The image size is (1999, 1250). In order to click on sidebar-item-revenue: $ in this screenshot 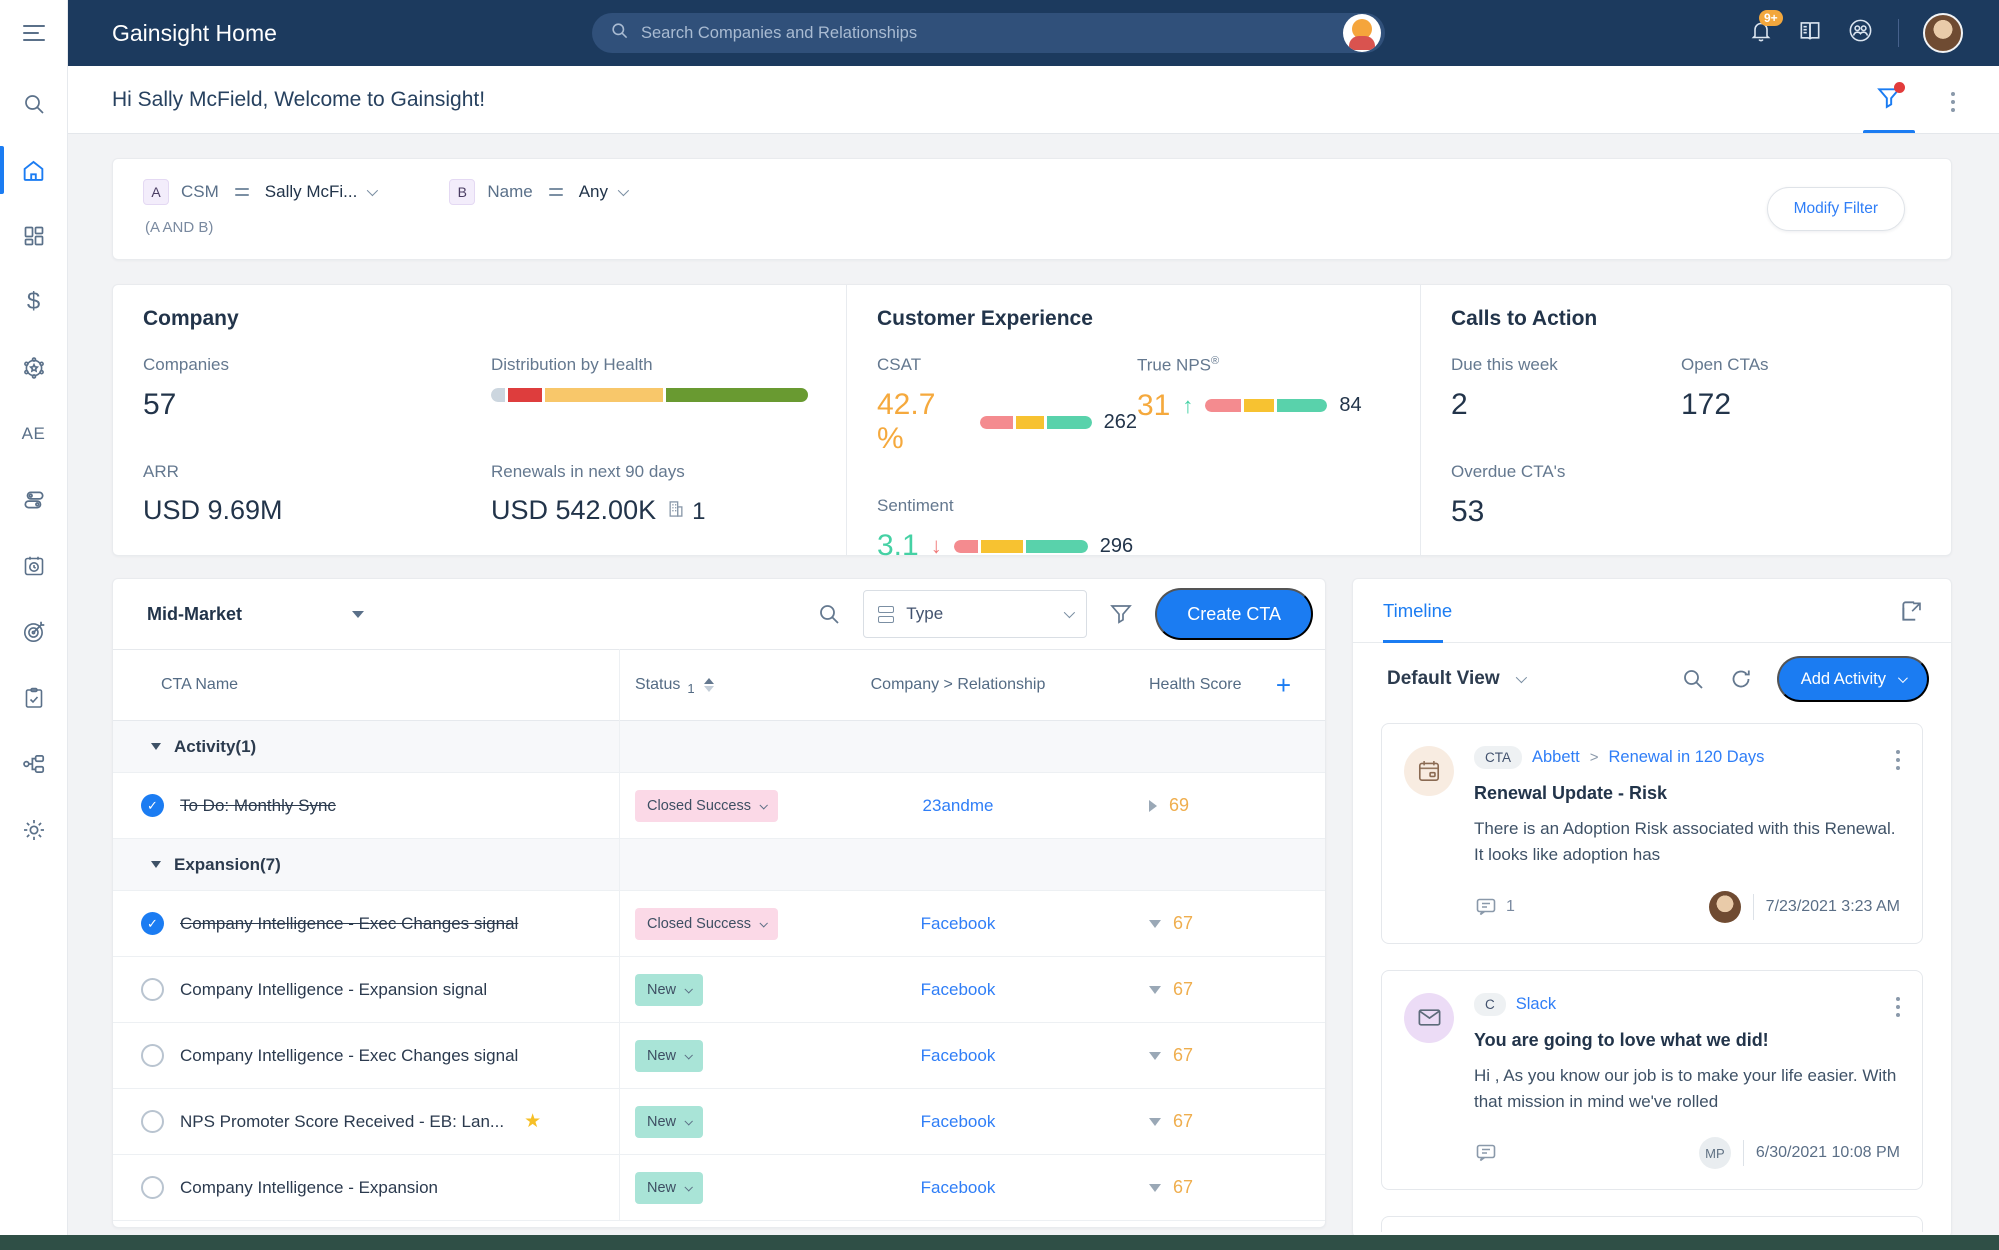, I will do `click(33, 302)`.